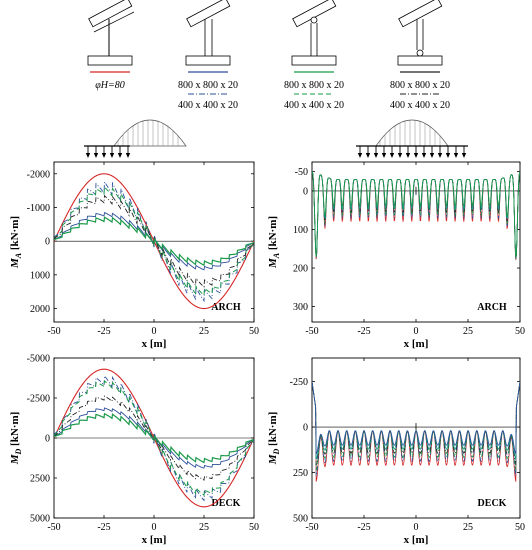 The height and width of the screenshot is (550, 532). I want to click on y-tick-label: 2500, so click(40, 479).